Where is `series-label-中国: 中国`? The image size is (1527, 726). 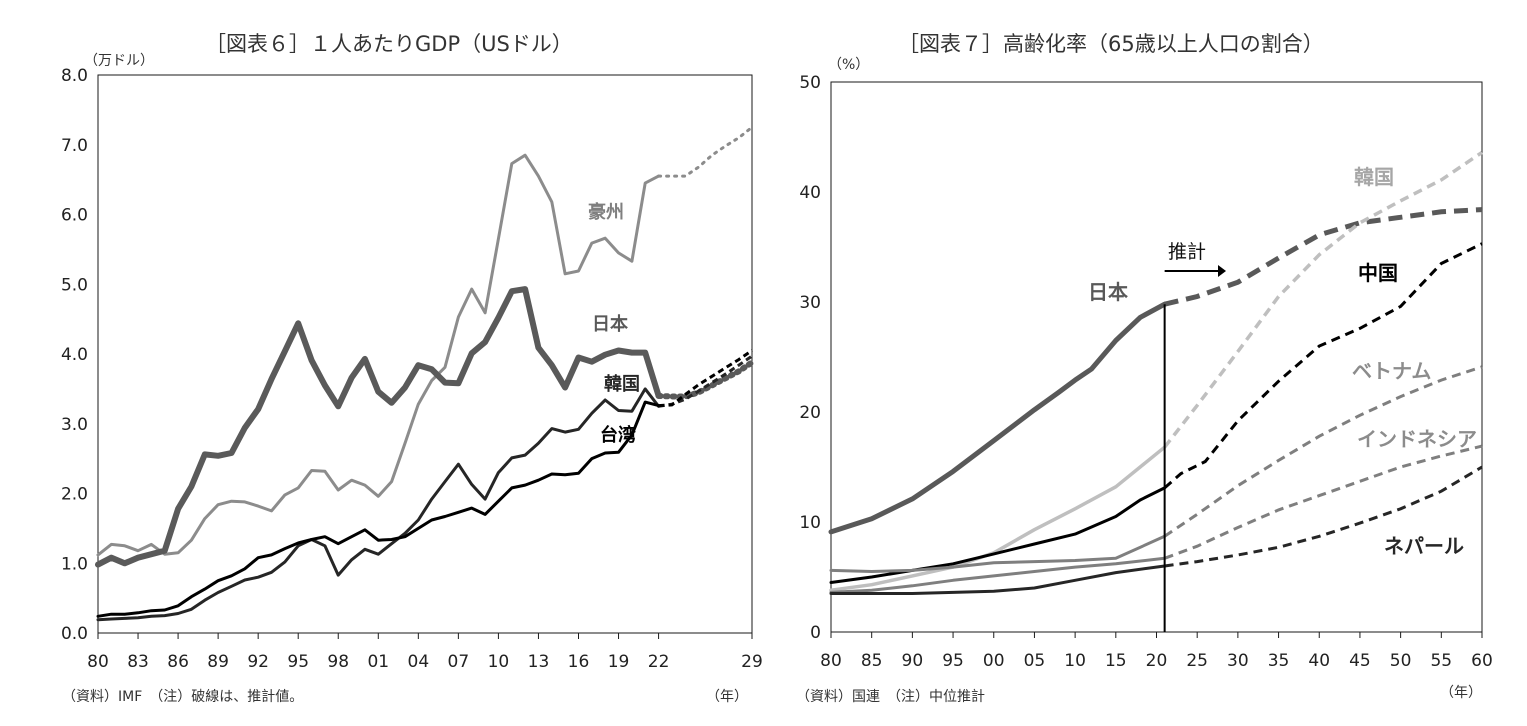
series-label-中国: 中国 is located at coordinates (1378, 273).